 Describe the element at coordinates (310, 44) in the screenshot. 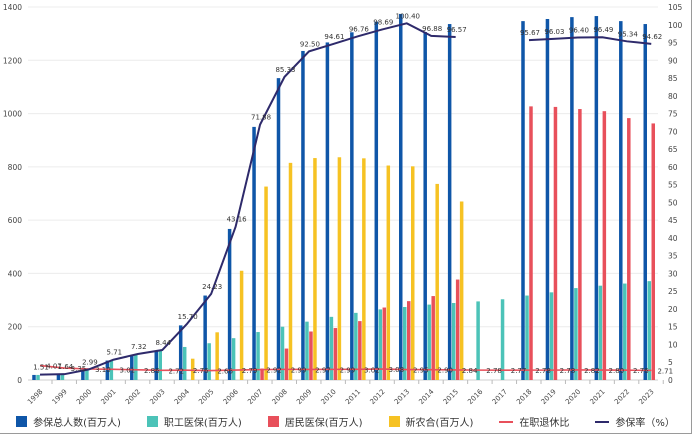

I see `rate-label-2009: 92.50` at that location.